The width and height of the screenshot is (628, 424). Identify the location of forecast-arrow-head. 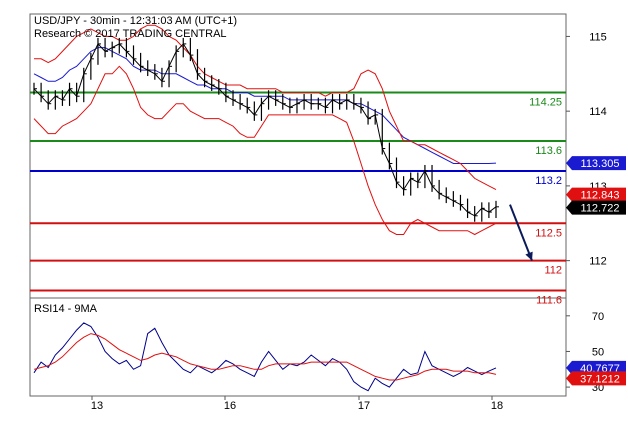
(529, 256).